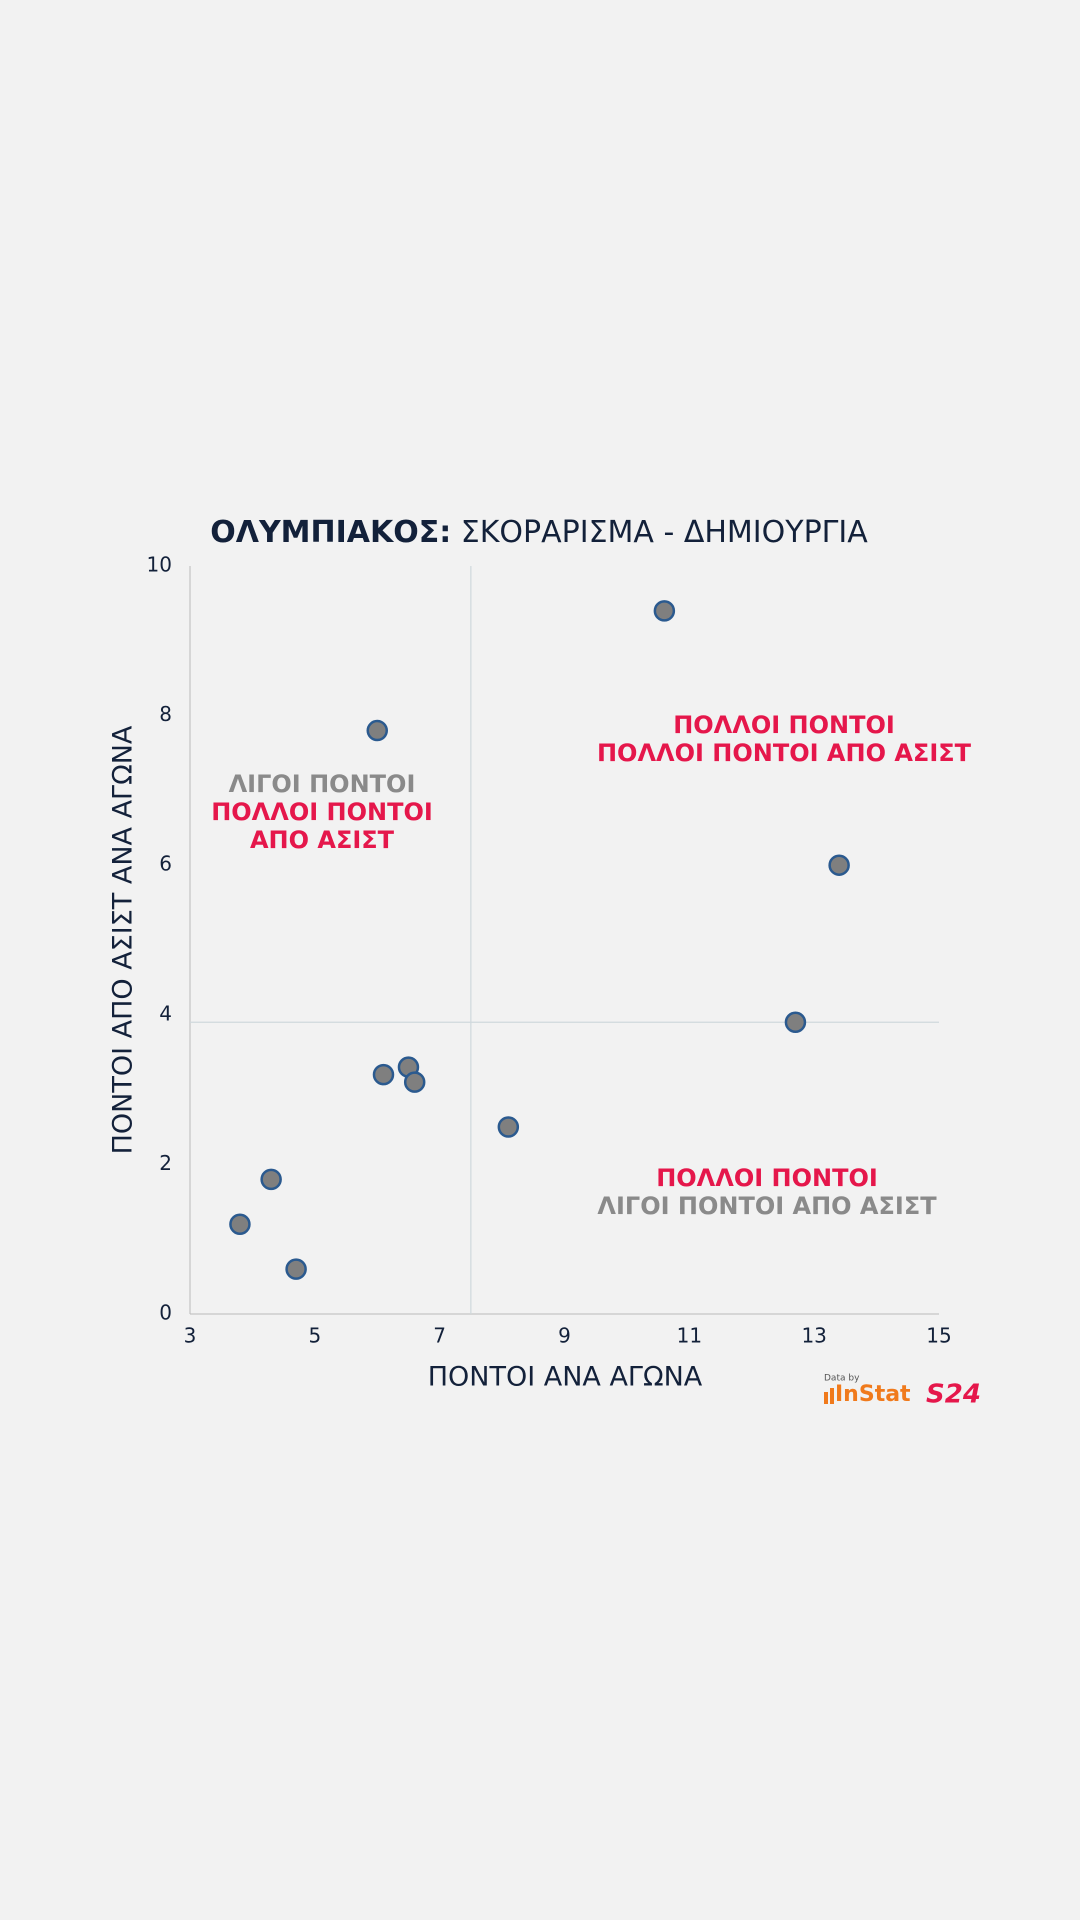 The image size is (1080, 1920). What do you see at coordinates (784, 753) in the screenshot?
I see `quadrant-label: ΠΟΛΛΟΙ ΠΟΝΤΟΙ ΑΠΟ ΑΣΙΣΤ` at bounding box center [784, 753].